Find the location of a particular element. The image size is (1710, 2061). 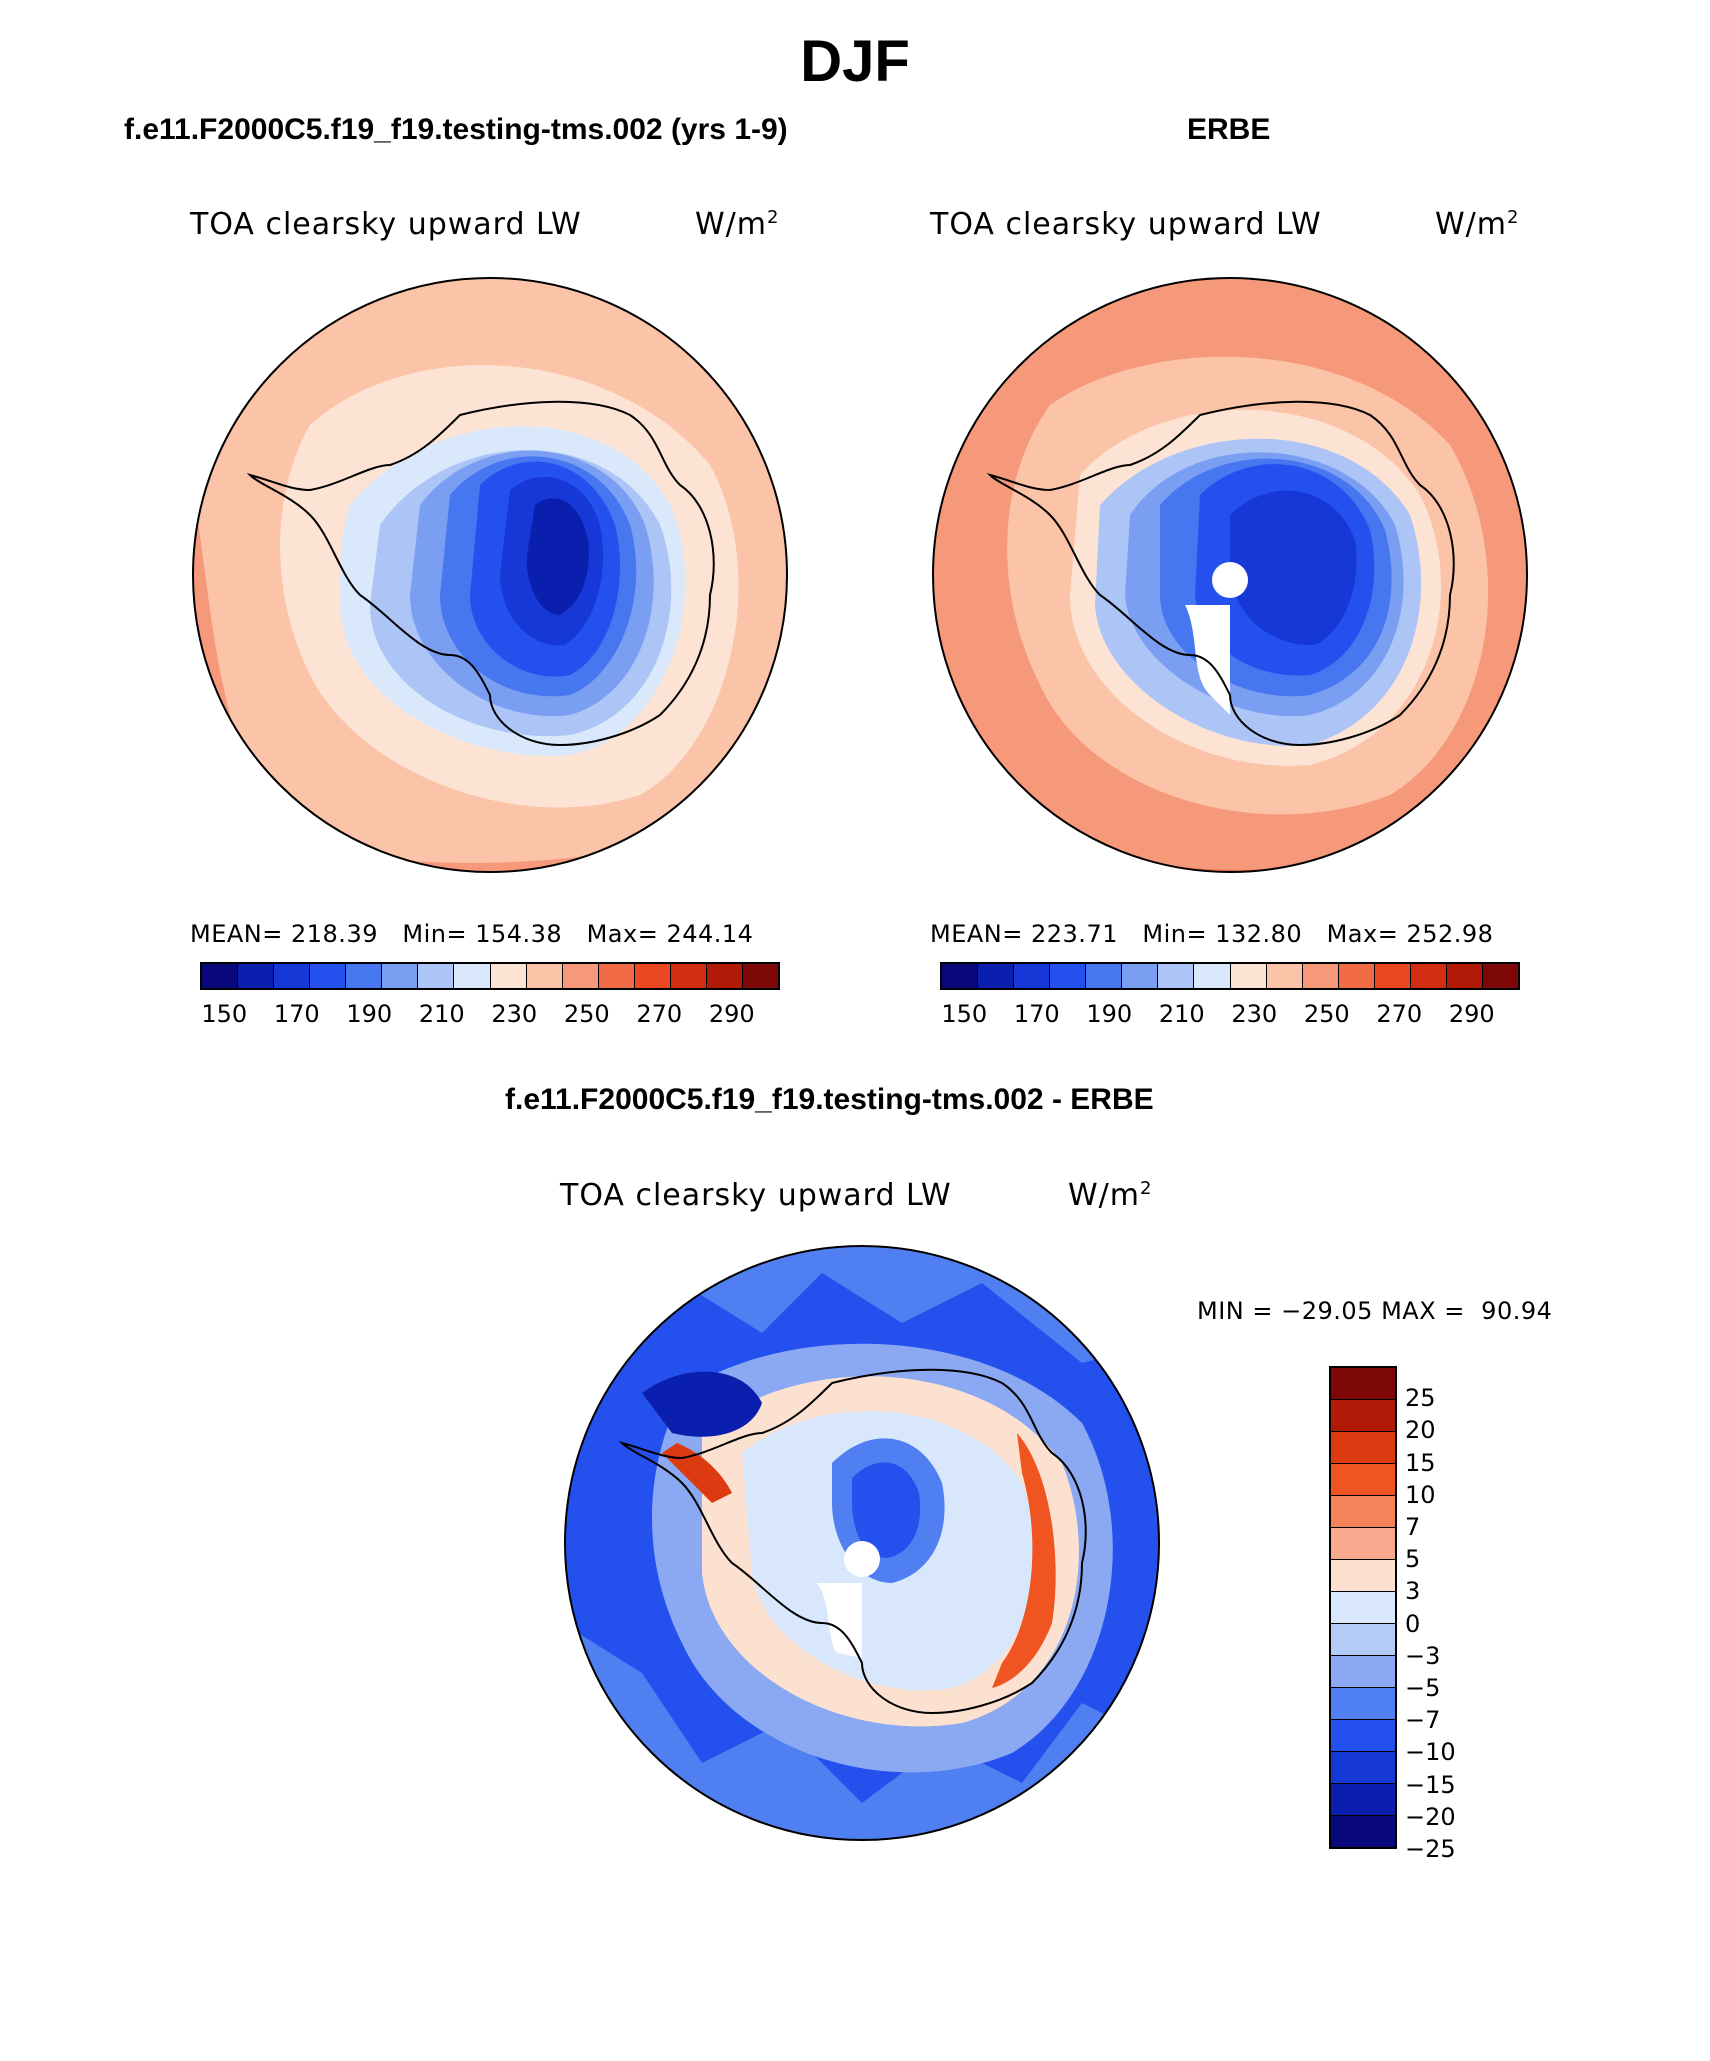

colorbar-tick-label: 5 is located at coordinates (1413, 1559).